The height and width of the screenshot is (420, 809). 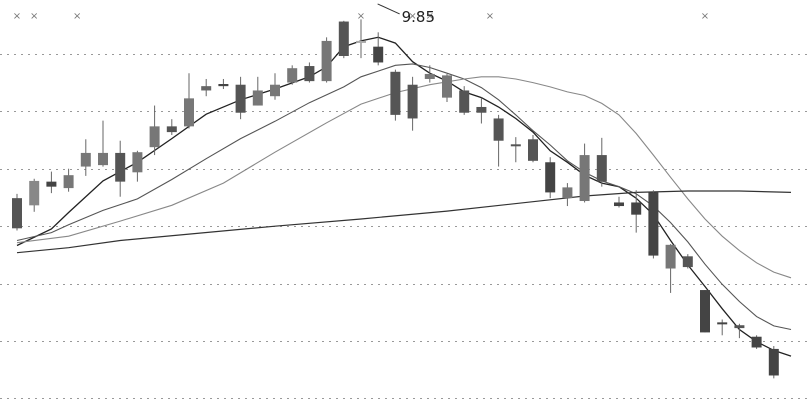 What do you see at coordinates (404, 222) in the screenshot?
I see `series-line` at bounding box center [404, 222].